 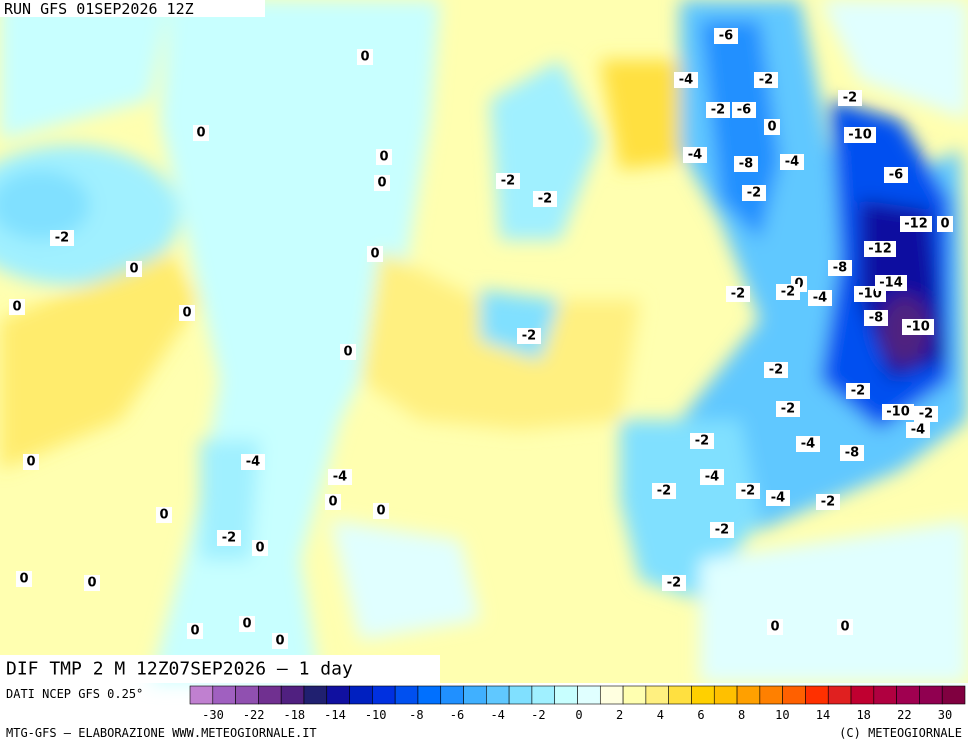 What do you see at coordinates (213, 715) in the screenshot?
I see `legend-tick: -30` at bounding box center [213, 715].